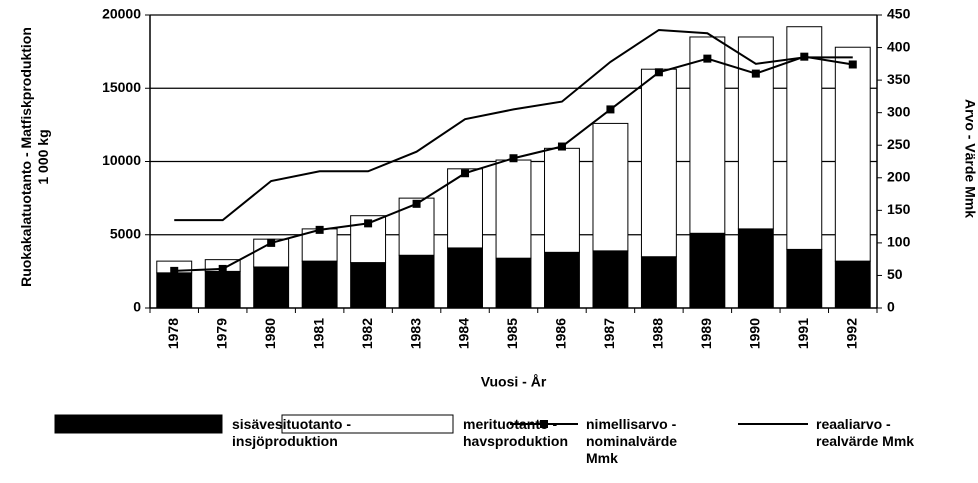  Describe the element at coordinates (899, 46) in the screenshot. I see `y2-tick-label: 400` at that location.